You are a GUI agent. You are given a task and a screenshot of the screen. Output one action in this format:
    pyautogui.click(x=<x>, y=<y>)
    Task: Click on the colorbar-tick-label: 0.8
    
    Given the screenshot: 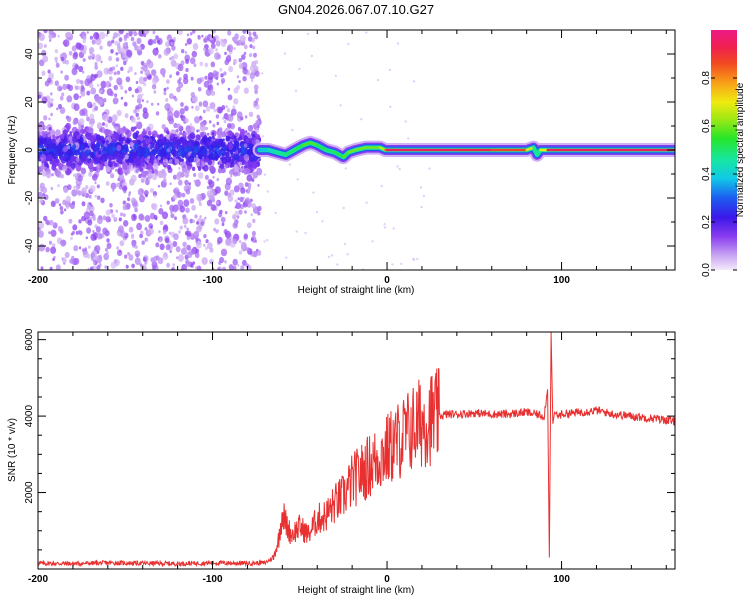 What is the action you would take?
    pyautogui.click(x=706, y=78)
    